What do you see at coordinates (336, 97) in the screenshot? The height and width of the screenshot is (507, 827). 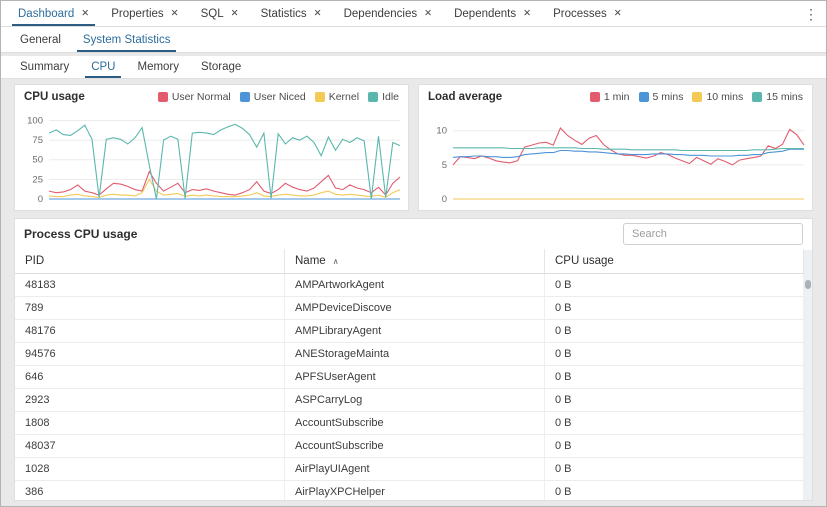 I see `legend-item-kernel: Kernel` at bounding box center [336, 97].